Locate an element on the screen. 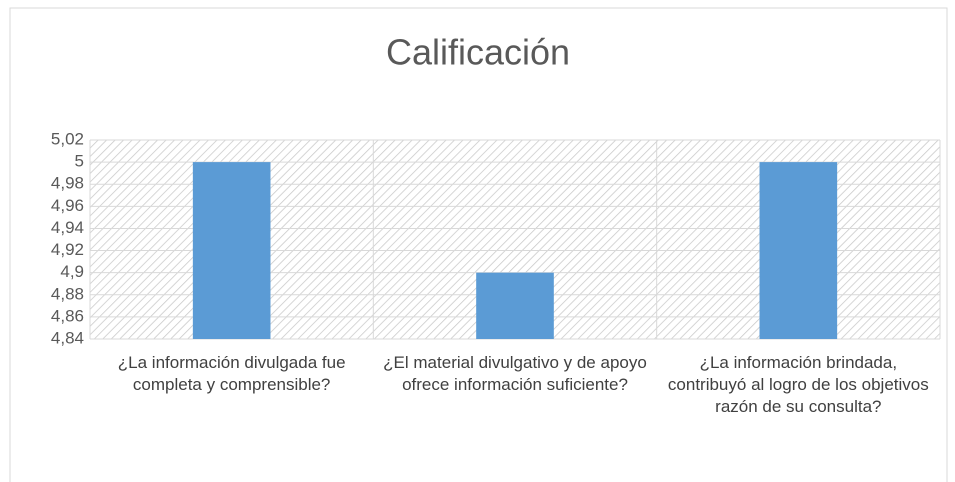 This screenshot has height=482, width=955. y-tick-label: 5,02 is located at coordinates (67, 138).